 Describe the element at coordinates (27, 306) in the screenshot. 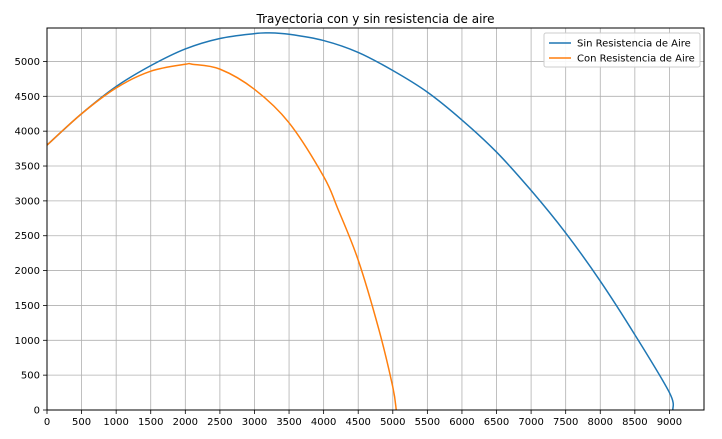

I see `y-tick-label: 1500` at that location.